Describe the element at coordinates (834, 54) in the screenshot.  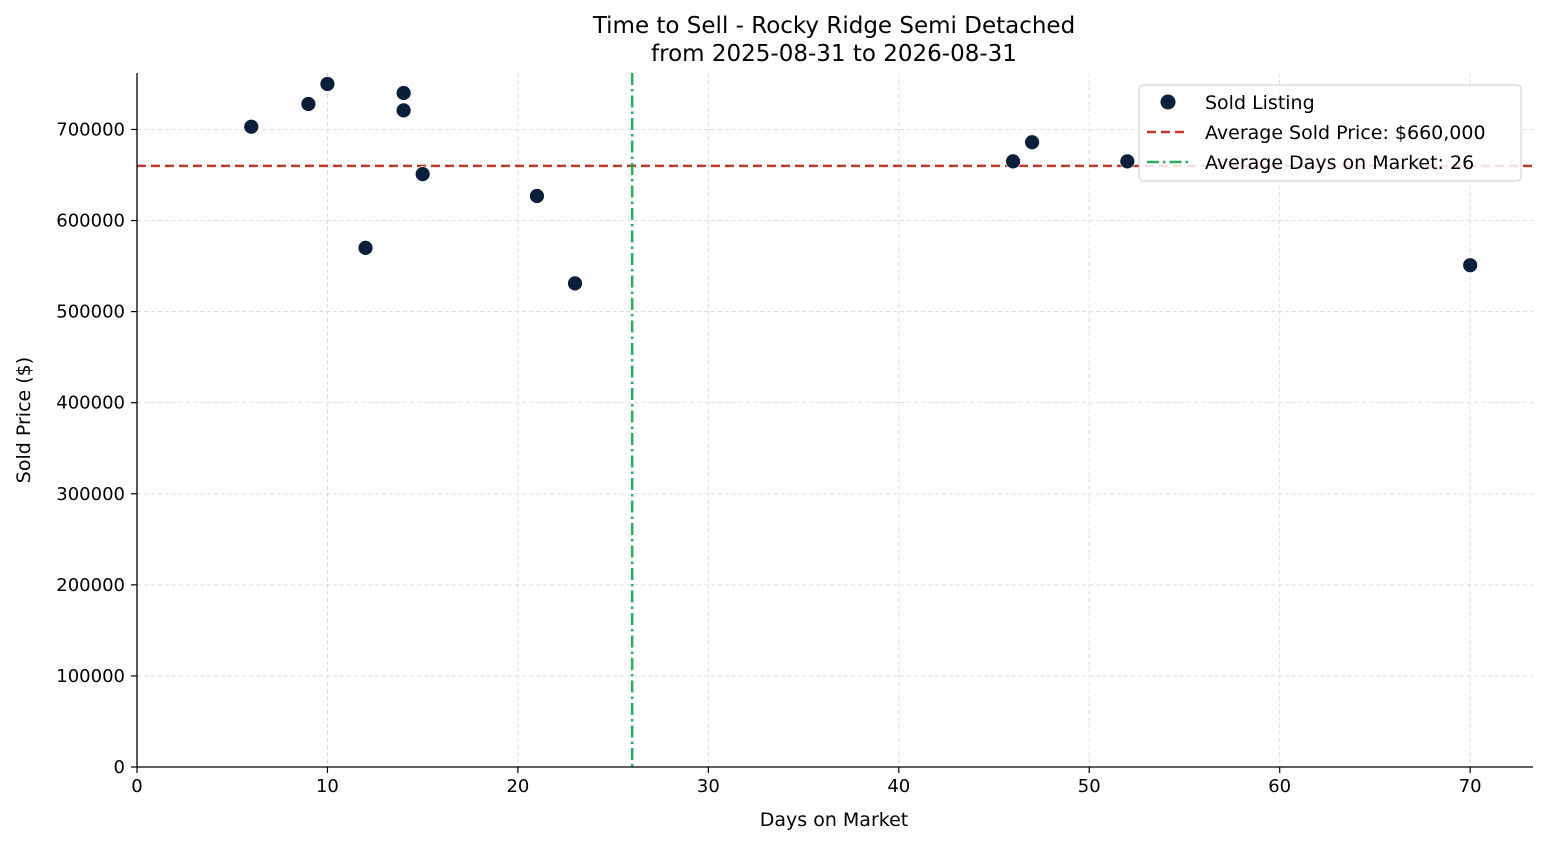
I see `chart-subtitle: from 2025-08-31 to 2026-08-31` at that location.